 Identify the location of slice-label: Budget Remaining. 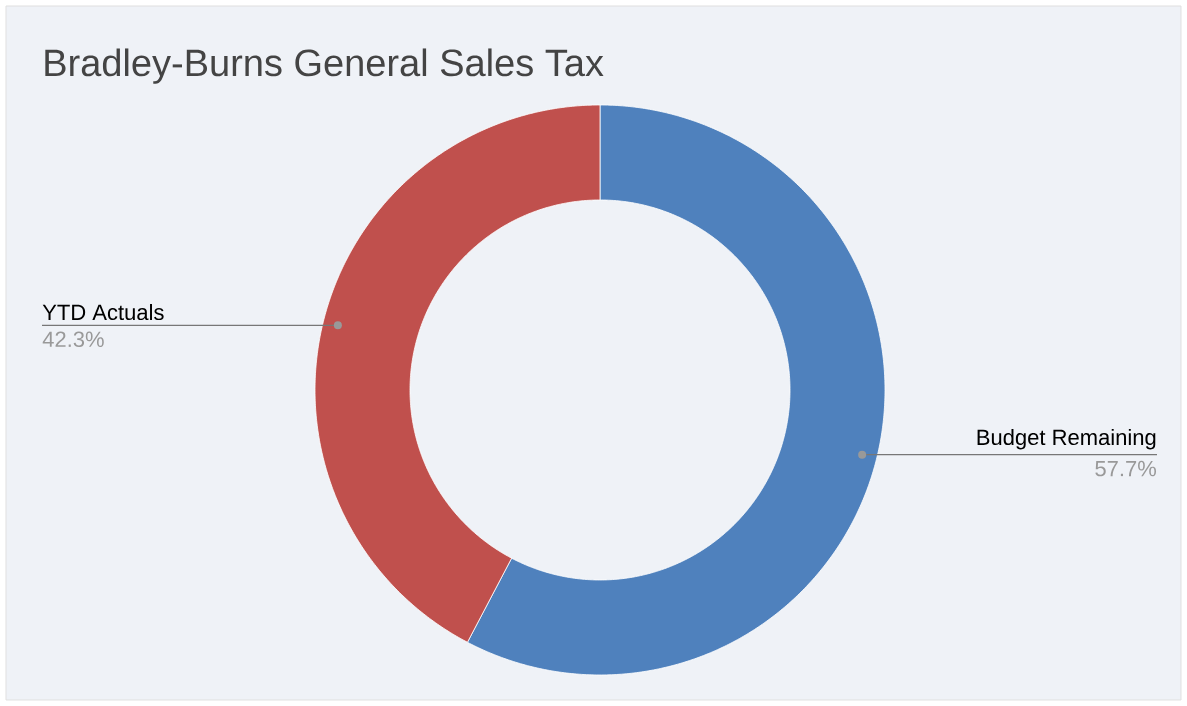
(1066, 439).